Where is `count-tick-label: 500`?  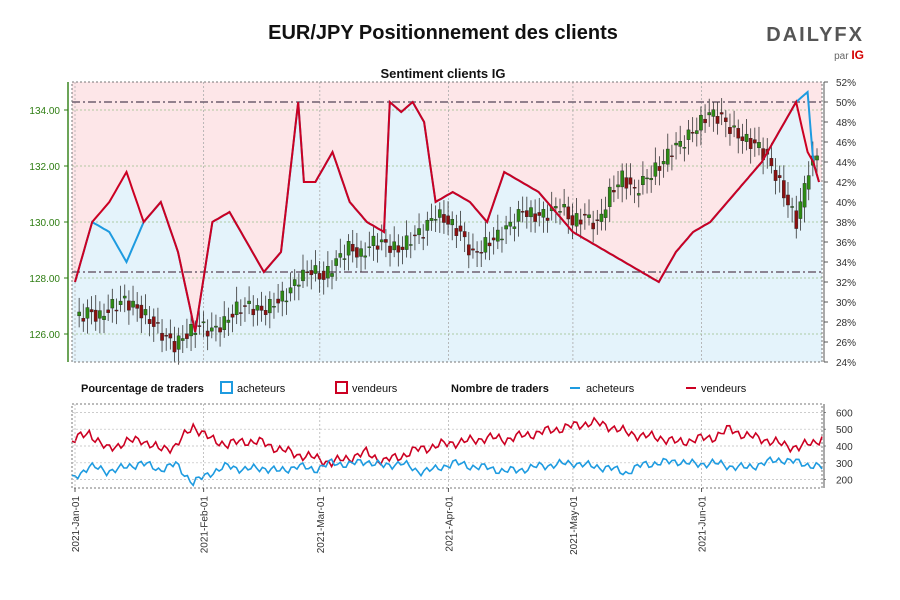
count-tick-label: 500 is located at coordinates (844, 430).